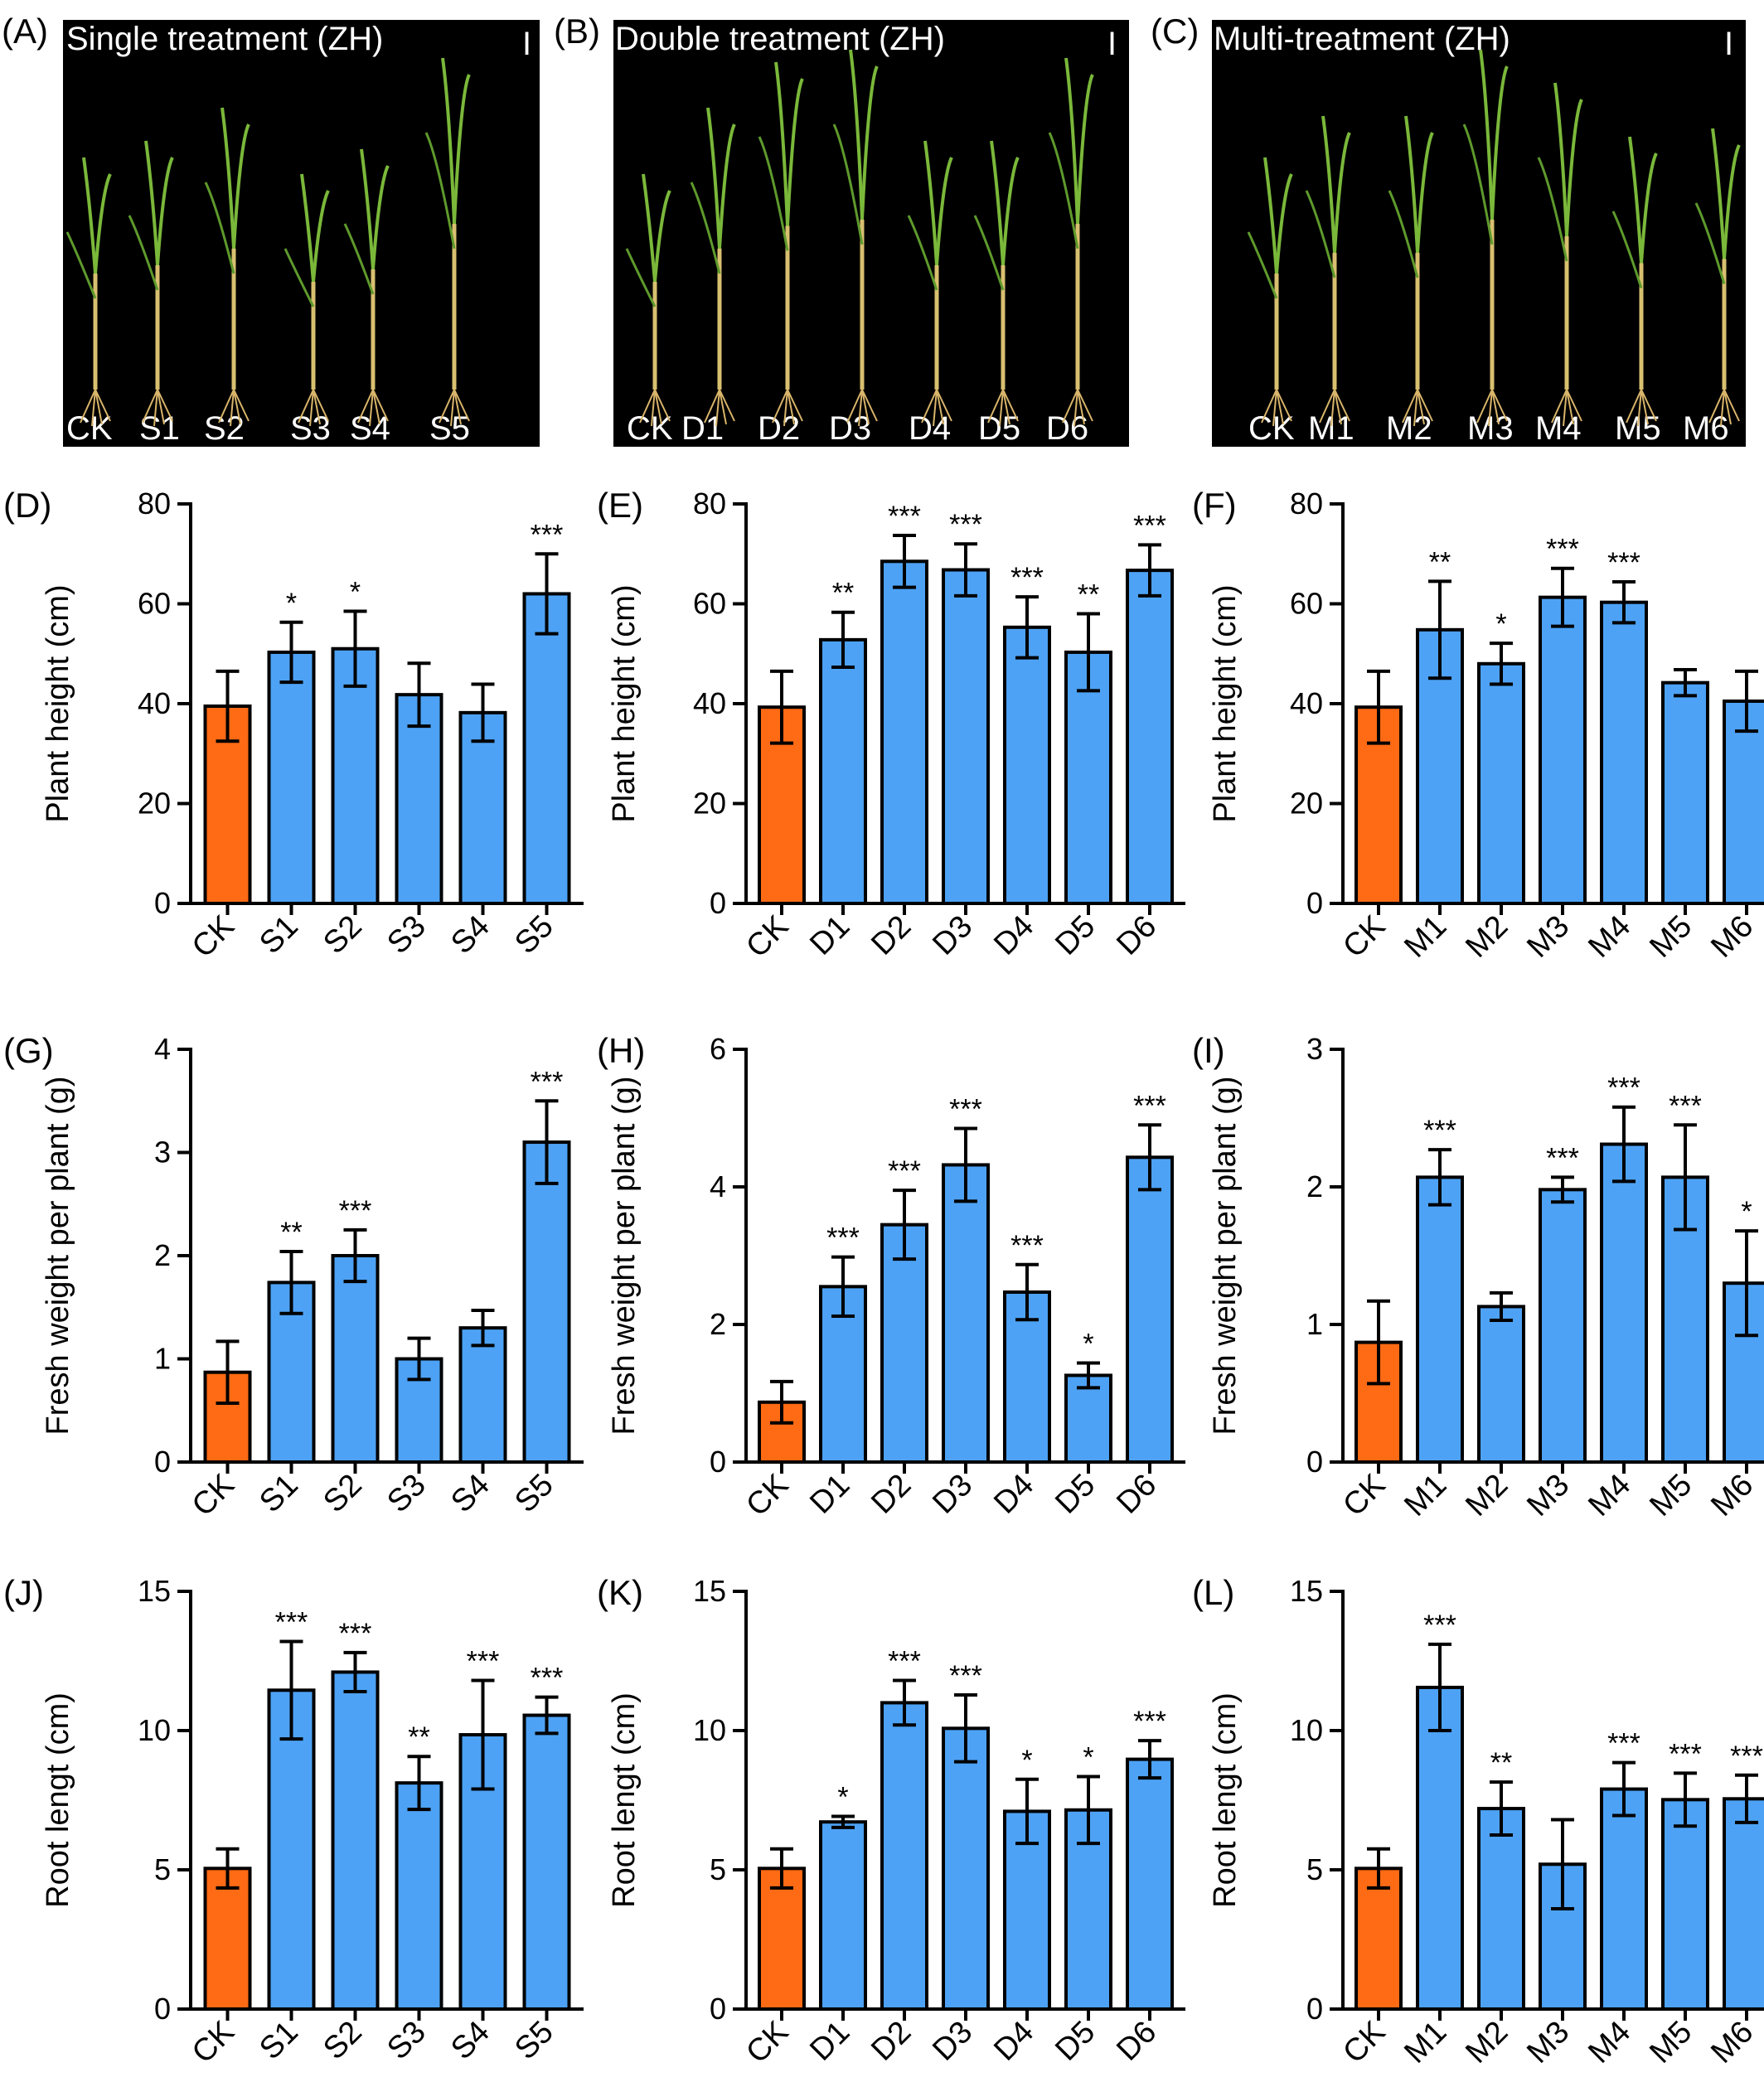  I want to click on y-tick-label: 20, so click(154, 804).